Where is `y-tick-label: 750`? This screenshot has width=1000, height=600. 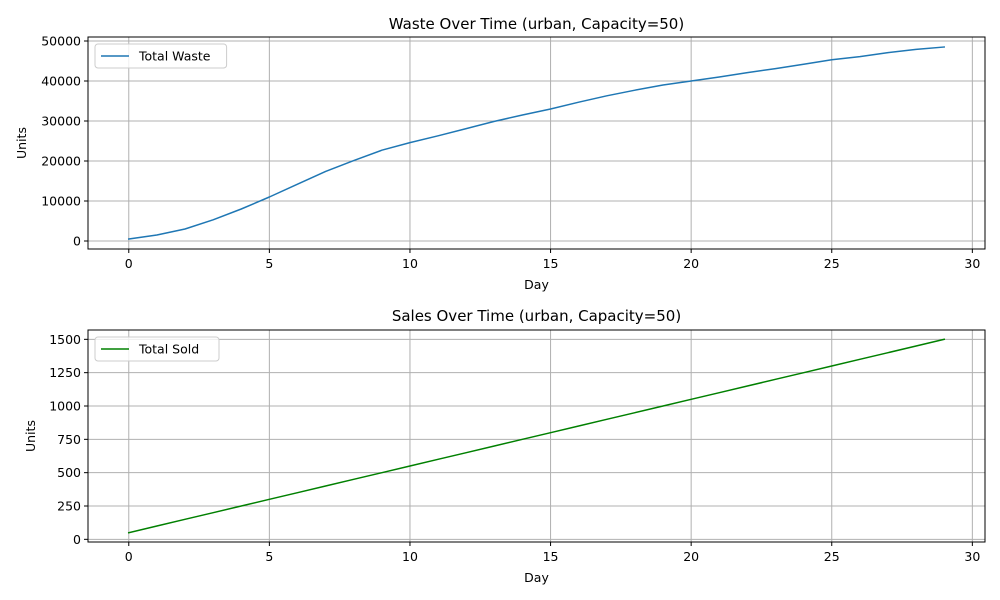
y-tick-label: 750 is located at coordinates (69, 439).